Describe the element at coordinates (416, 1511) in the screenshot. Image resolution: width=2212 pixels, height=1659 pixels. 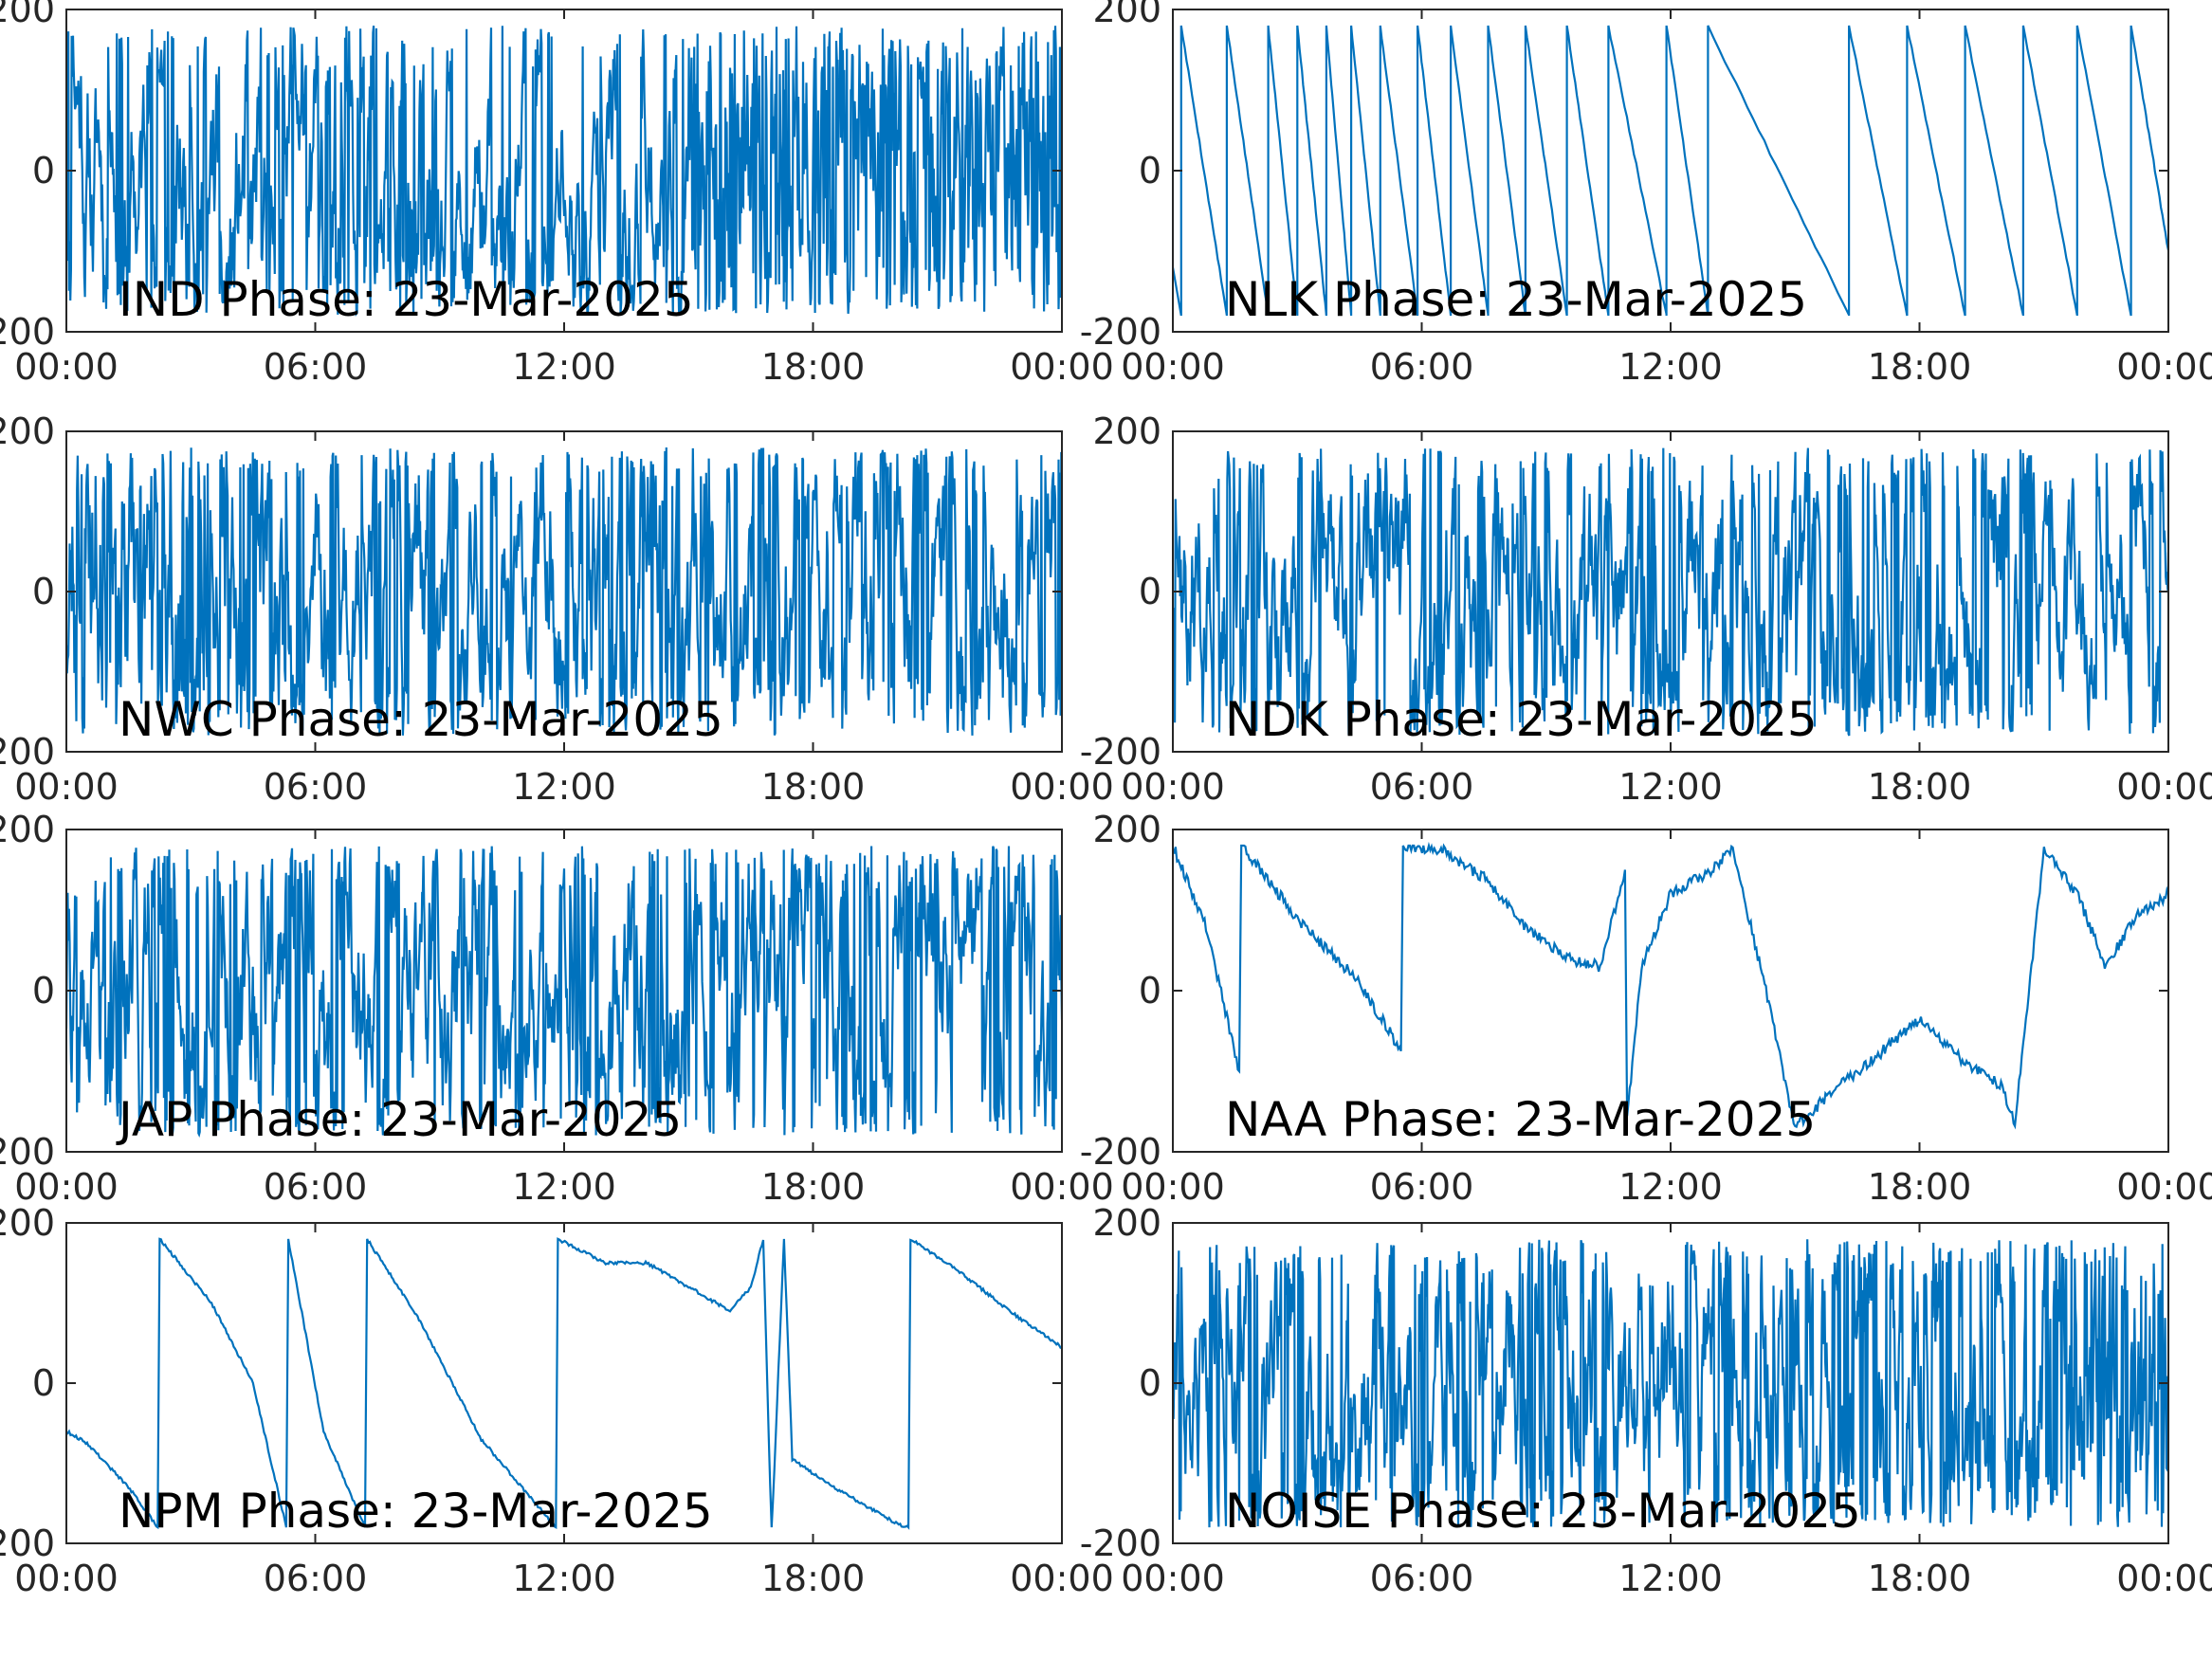
I see `panel-title: NPM Phase: 23-Mar-2025` at that location.